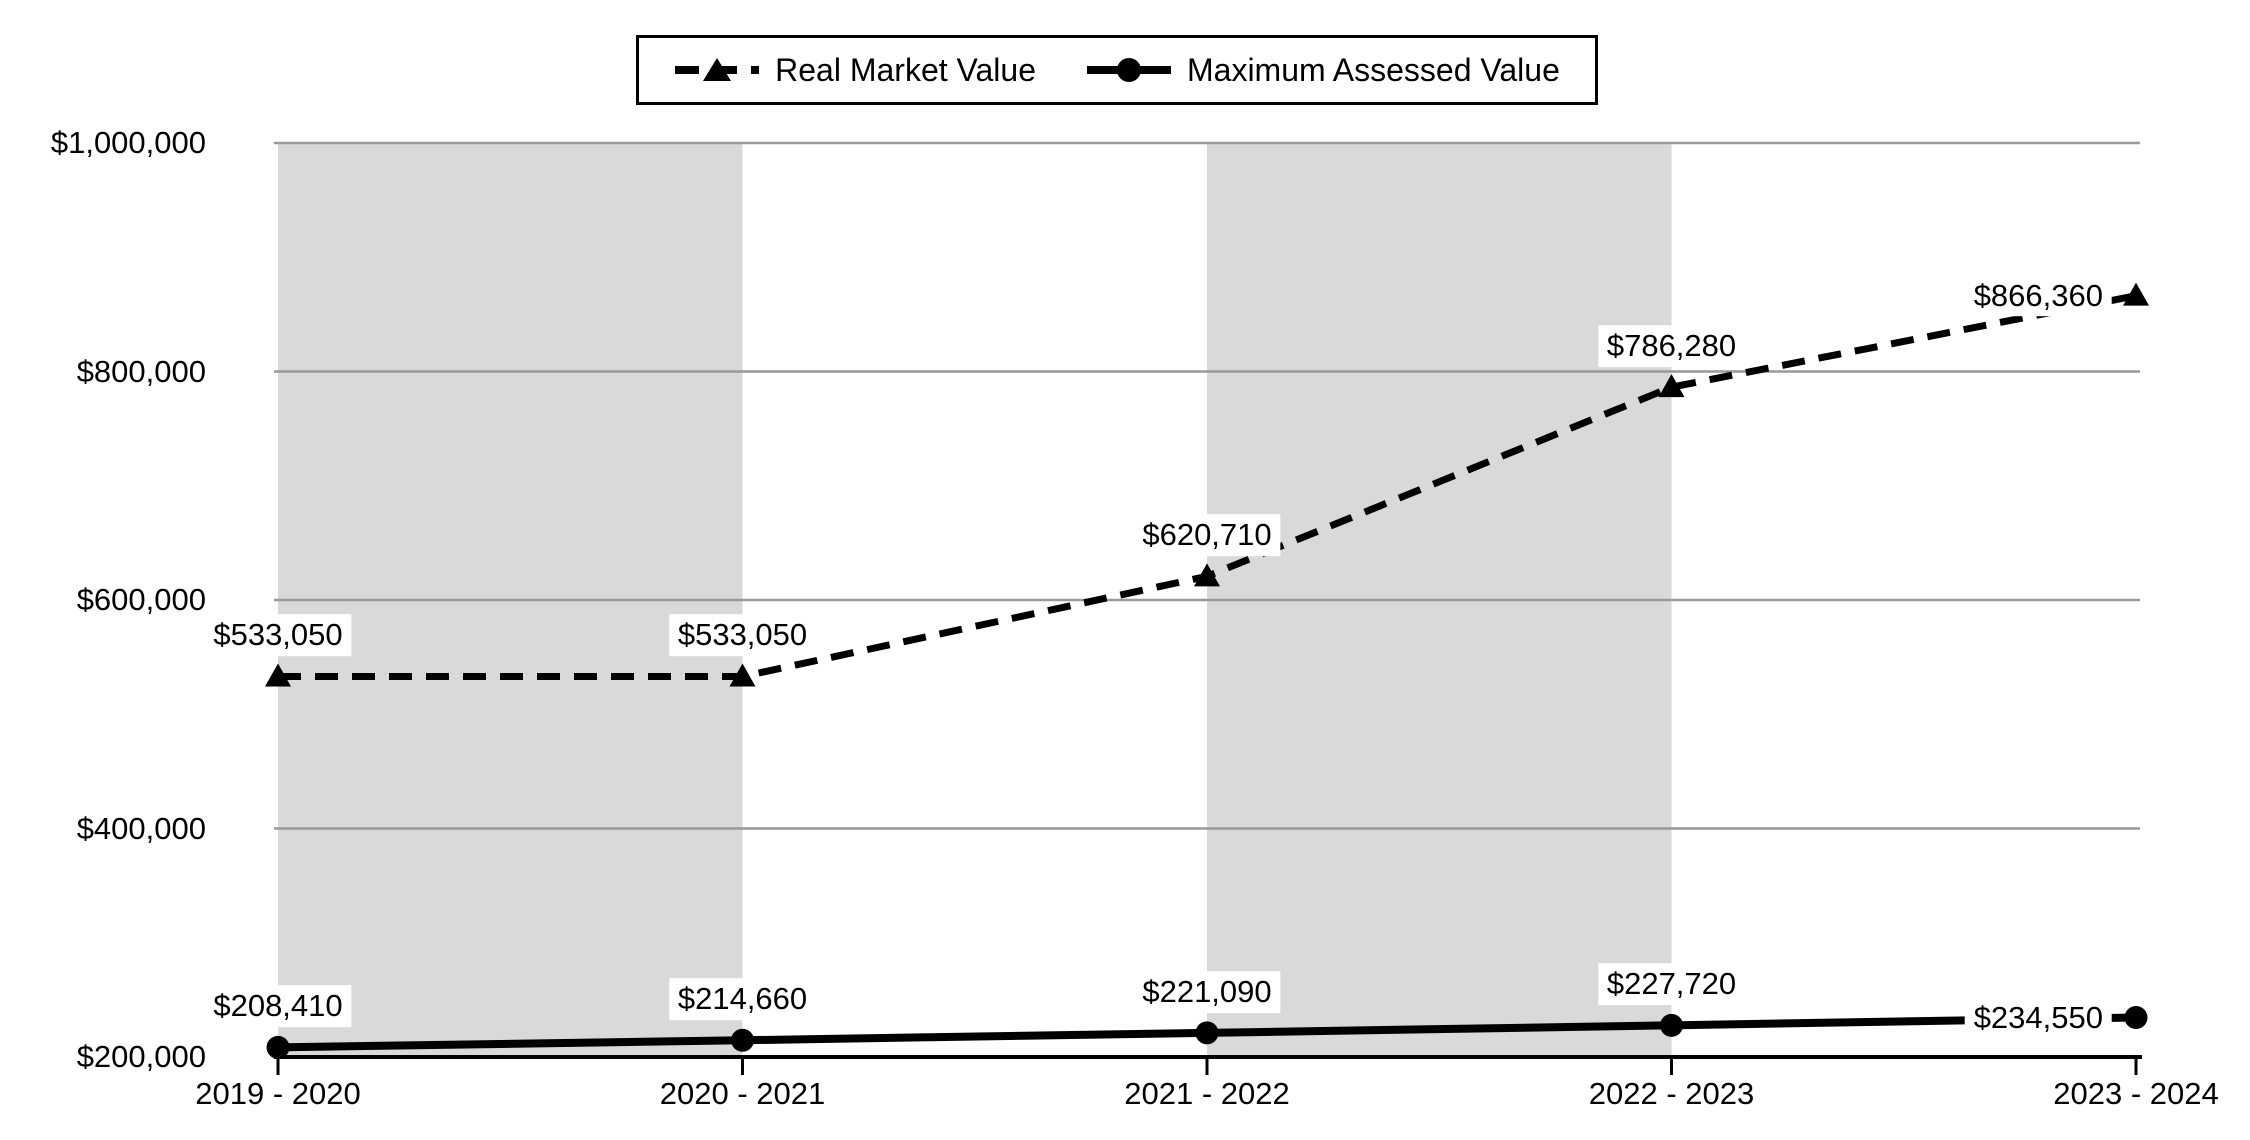  What do you see at coordinates (1207, 535) in the screenshot?
I see `data-label: $620,710` at bounding box center [1207, 535].